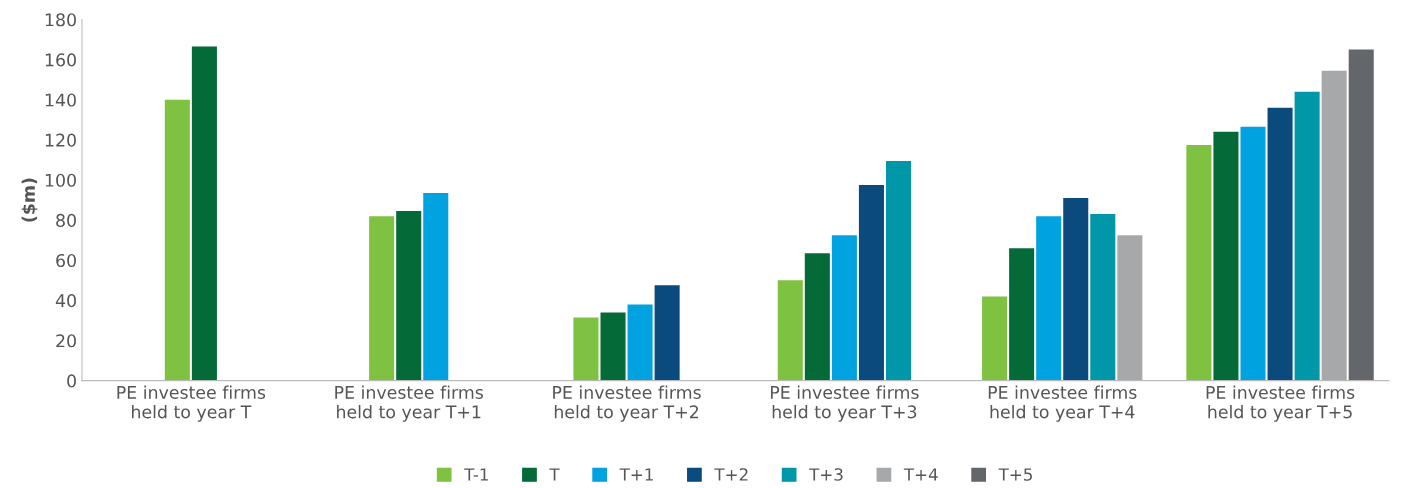  Describe the element at coordinates (476, 474) in the screenshot. I see `legend-label: T-1` at that location.